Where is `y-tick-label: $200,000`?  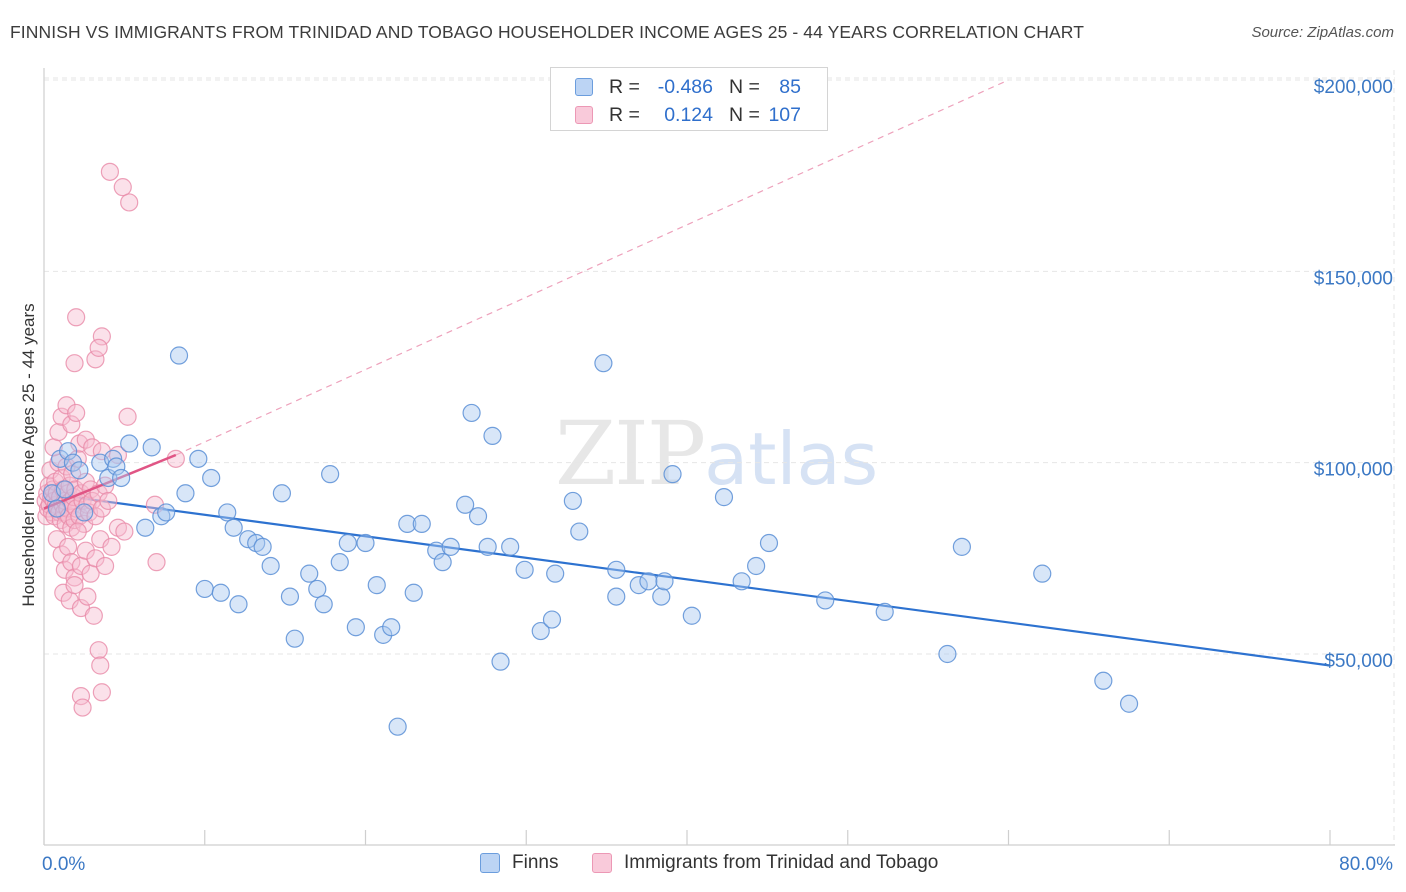 y-tick-label: $200,000 is located at coordinates (1353, 87).